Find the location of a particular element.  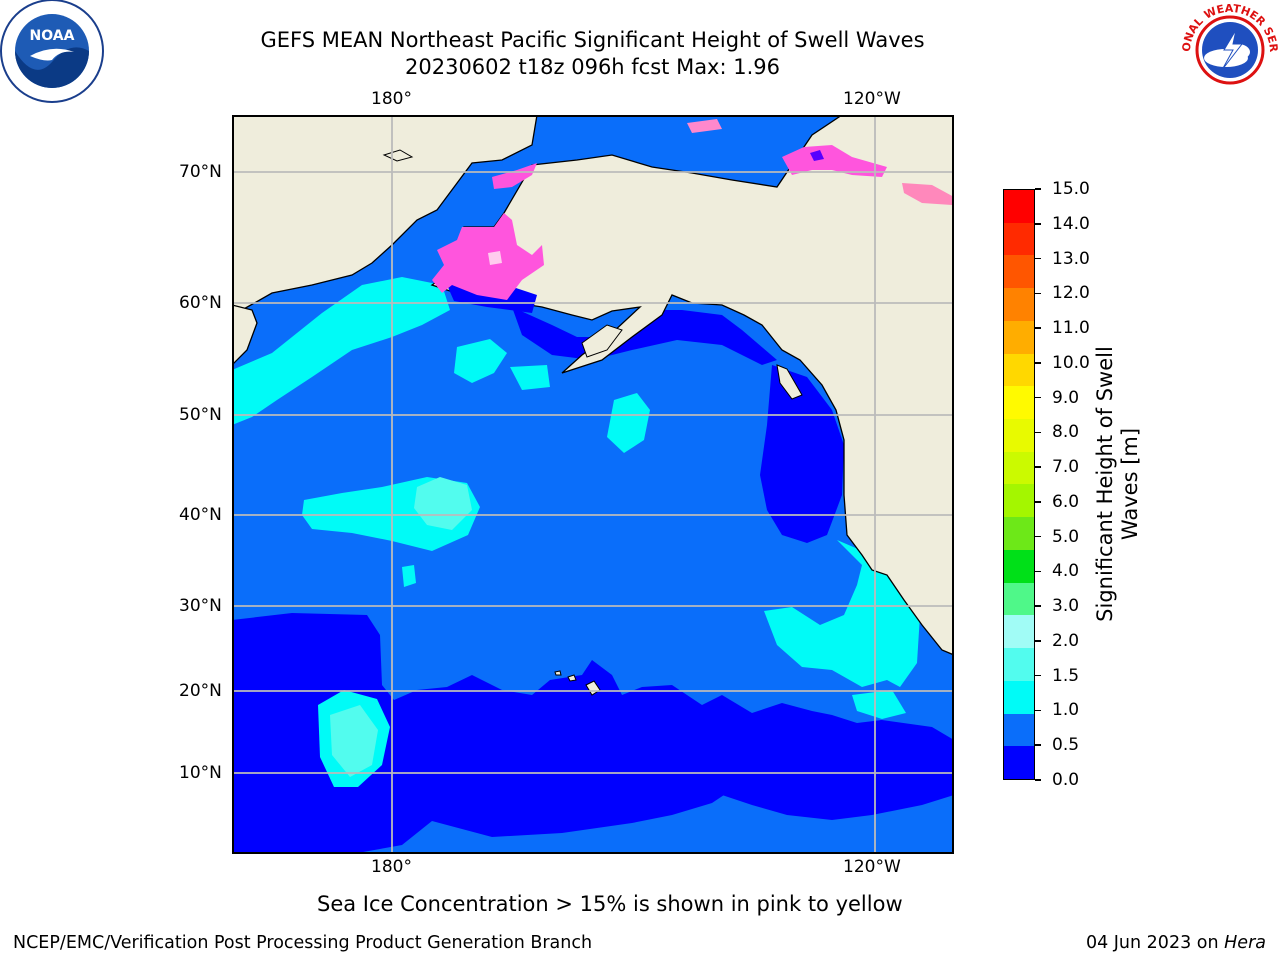

lon-label-bottom-180: 180° is located at coordinates (391, 867).